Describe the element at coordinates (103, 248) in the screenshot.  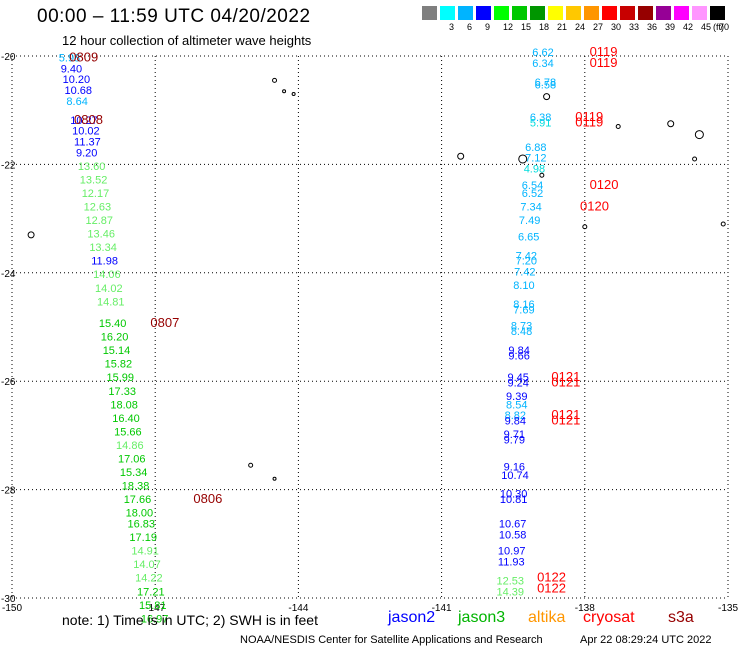
I see `wave-height-value: 13.34` at that location.